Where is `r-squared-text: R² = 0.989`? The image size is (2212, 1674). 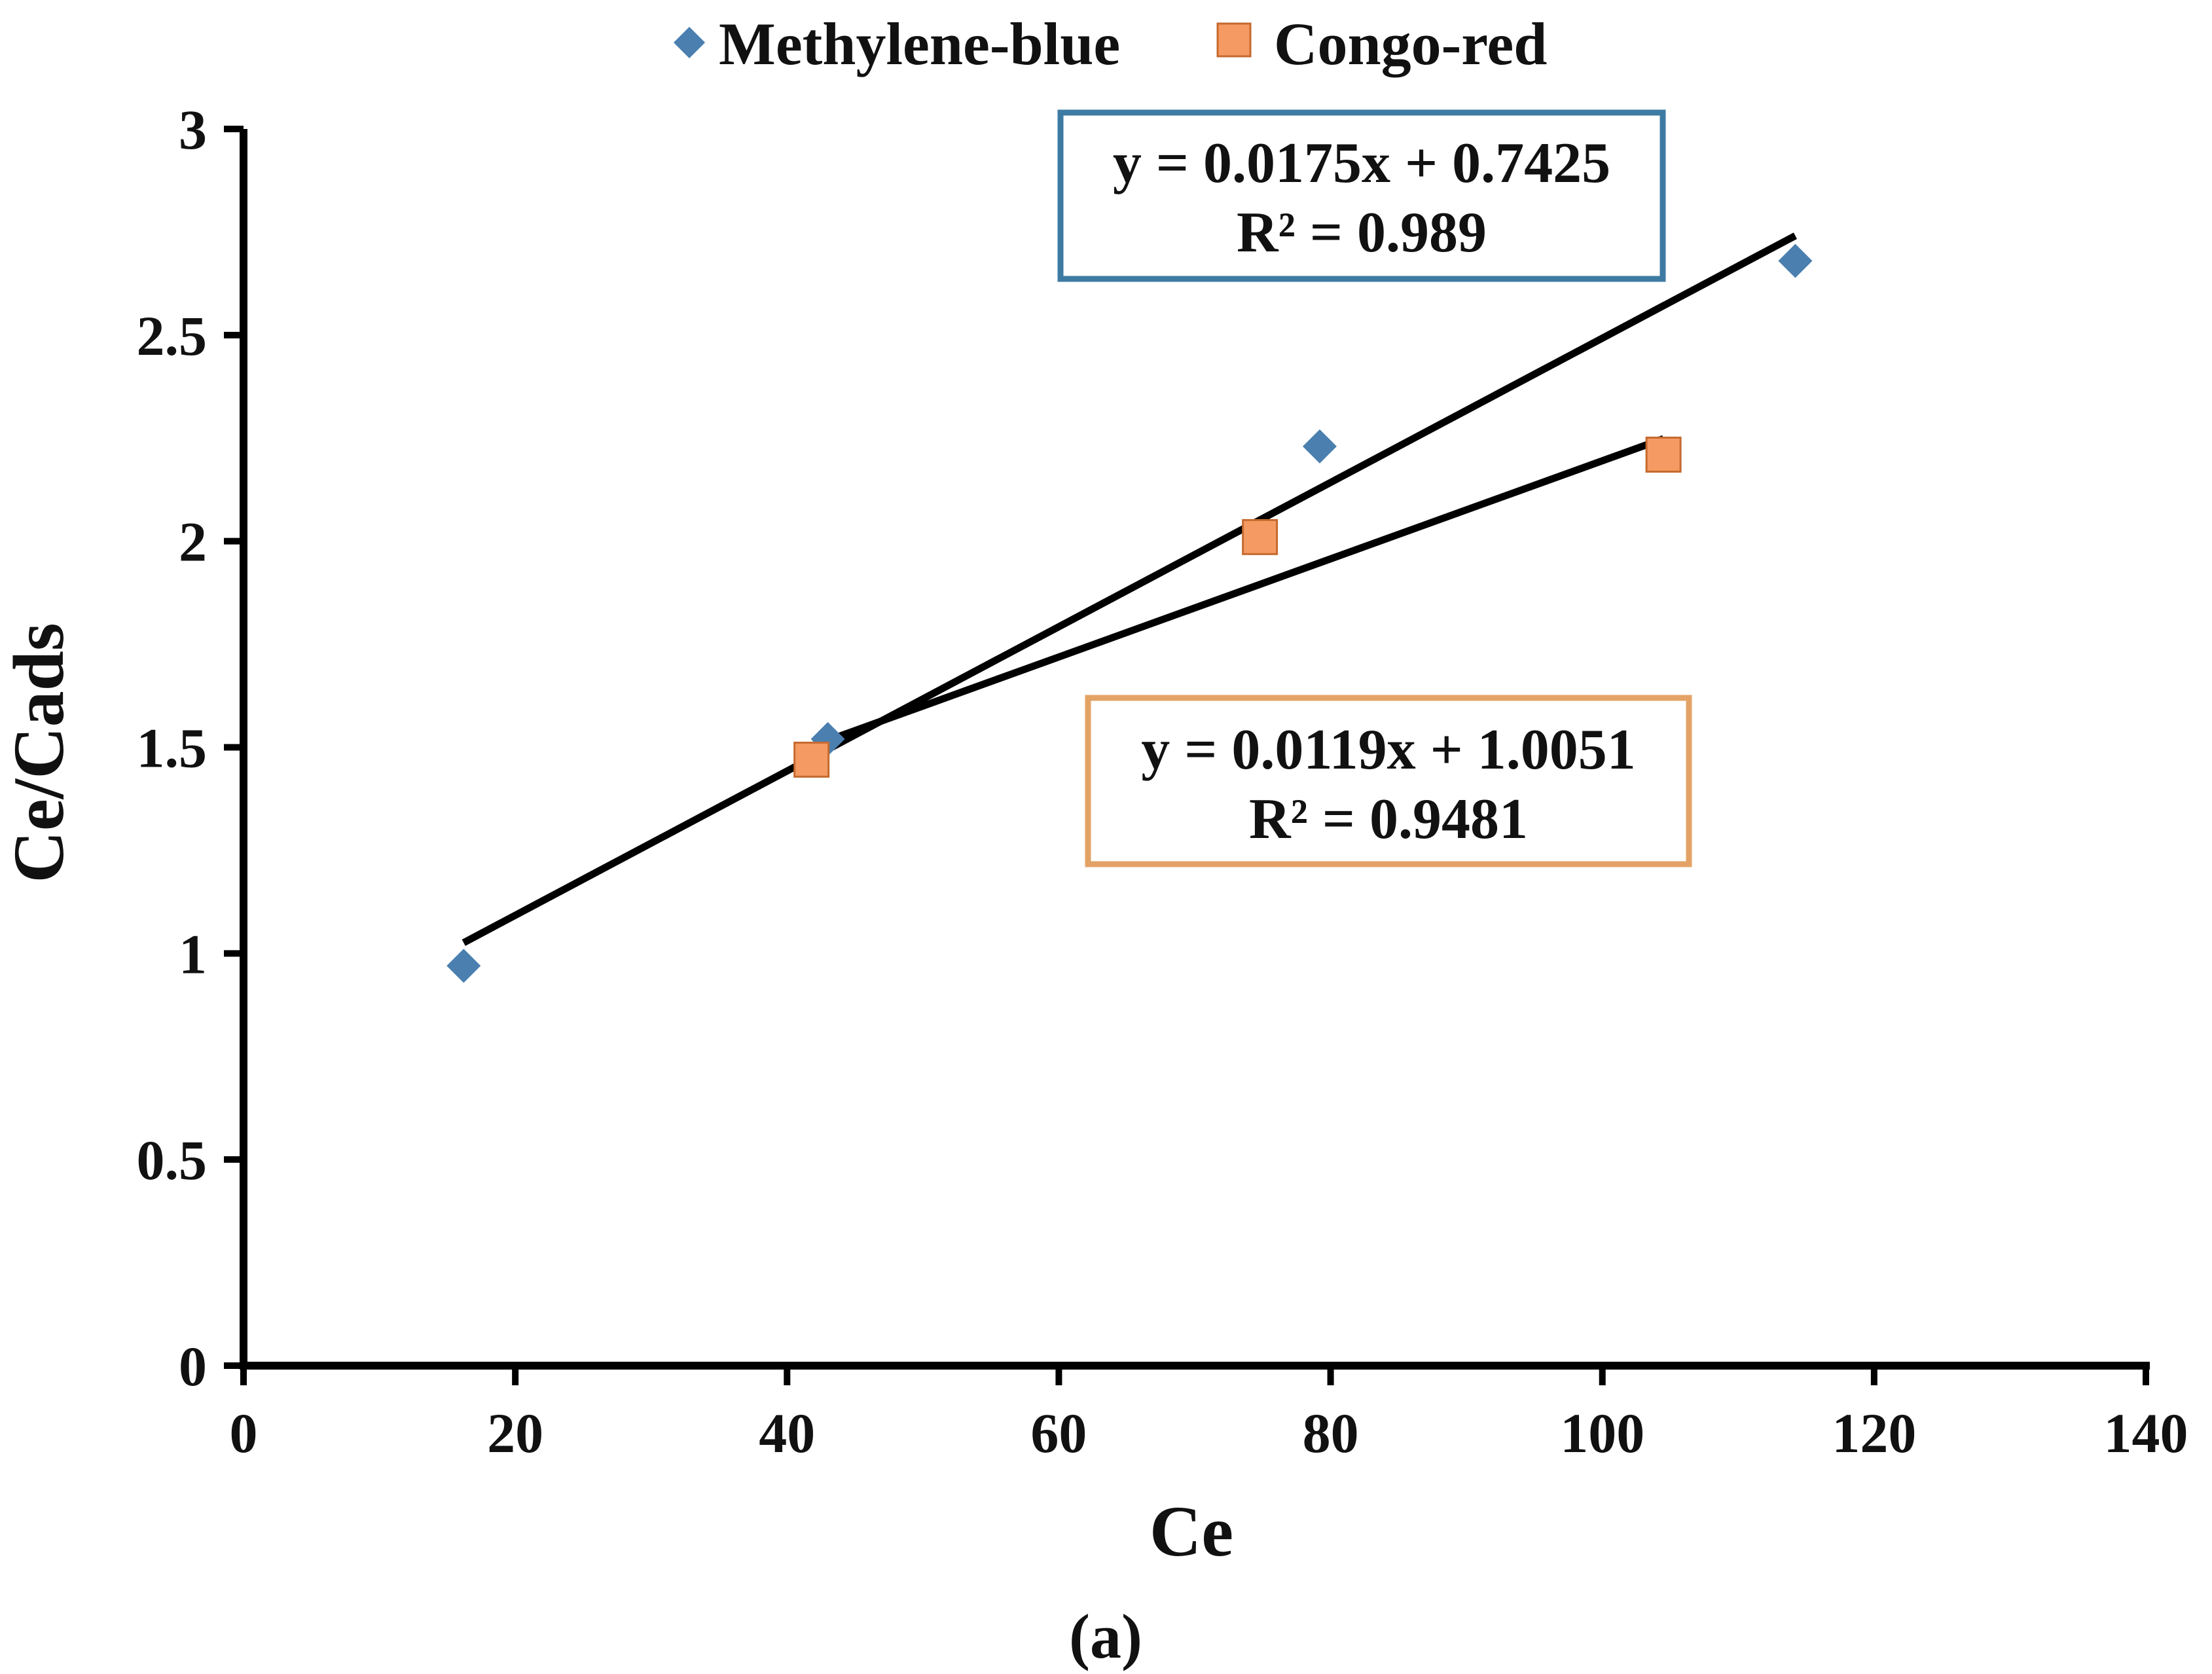
r-squared-text: R² = 0.989 is located at coordinates (1362, 232).